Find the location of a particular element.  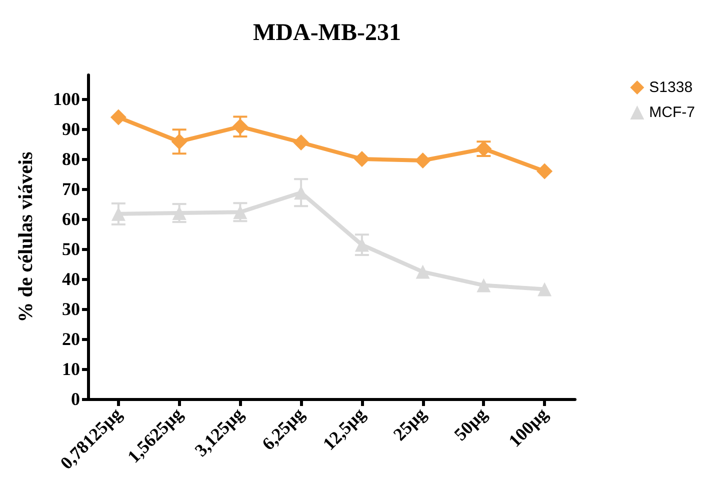

chart-title: MDA-MB-231 is located at coordinates (327, 33).